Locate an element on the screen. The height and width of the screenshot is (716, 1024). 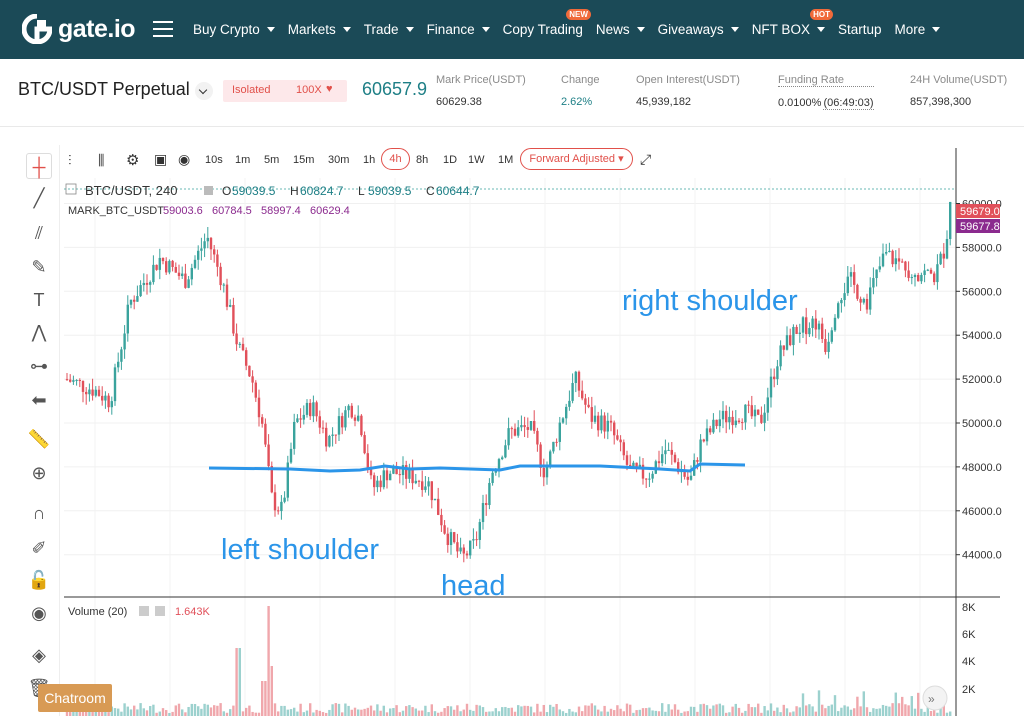
scroll-to-realtime-button is located at coordinates (935, 698).